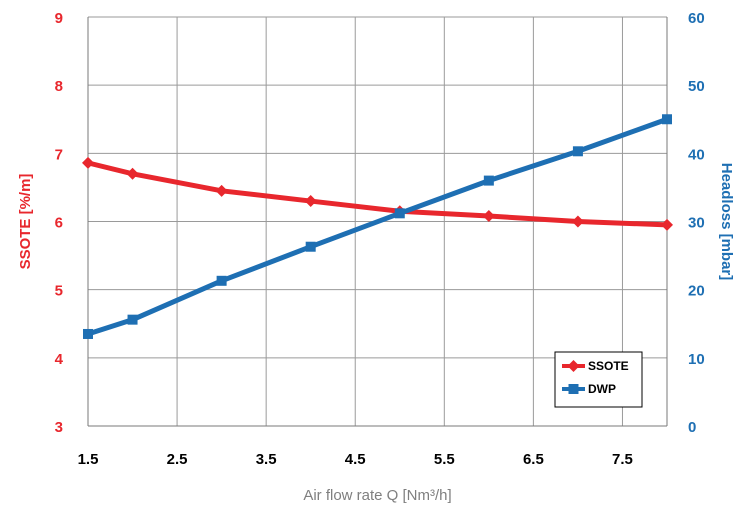 The height and width of the screenshot is (516, 737). What do you see at coordinates (88, 162) in the screenshot?
I see `data-point-SSOTE-1.5` at bounding box center [88, 162].